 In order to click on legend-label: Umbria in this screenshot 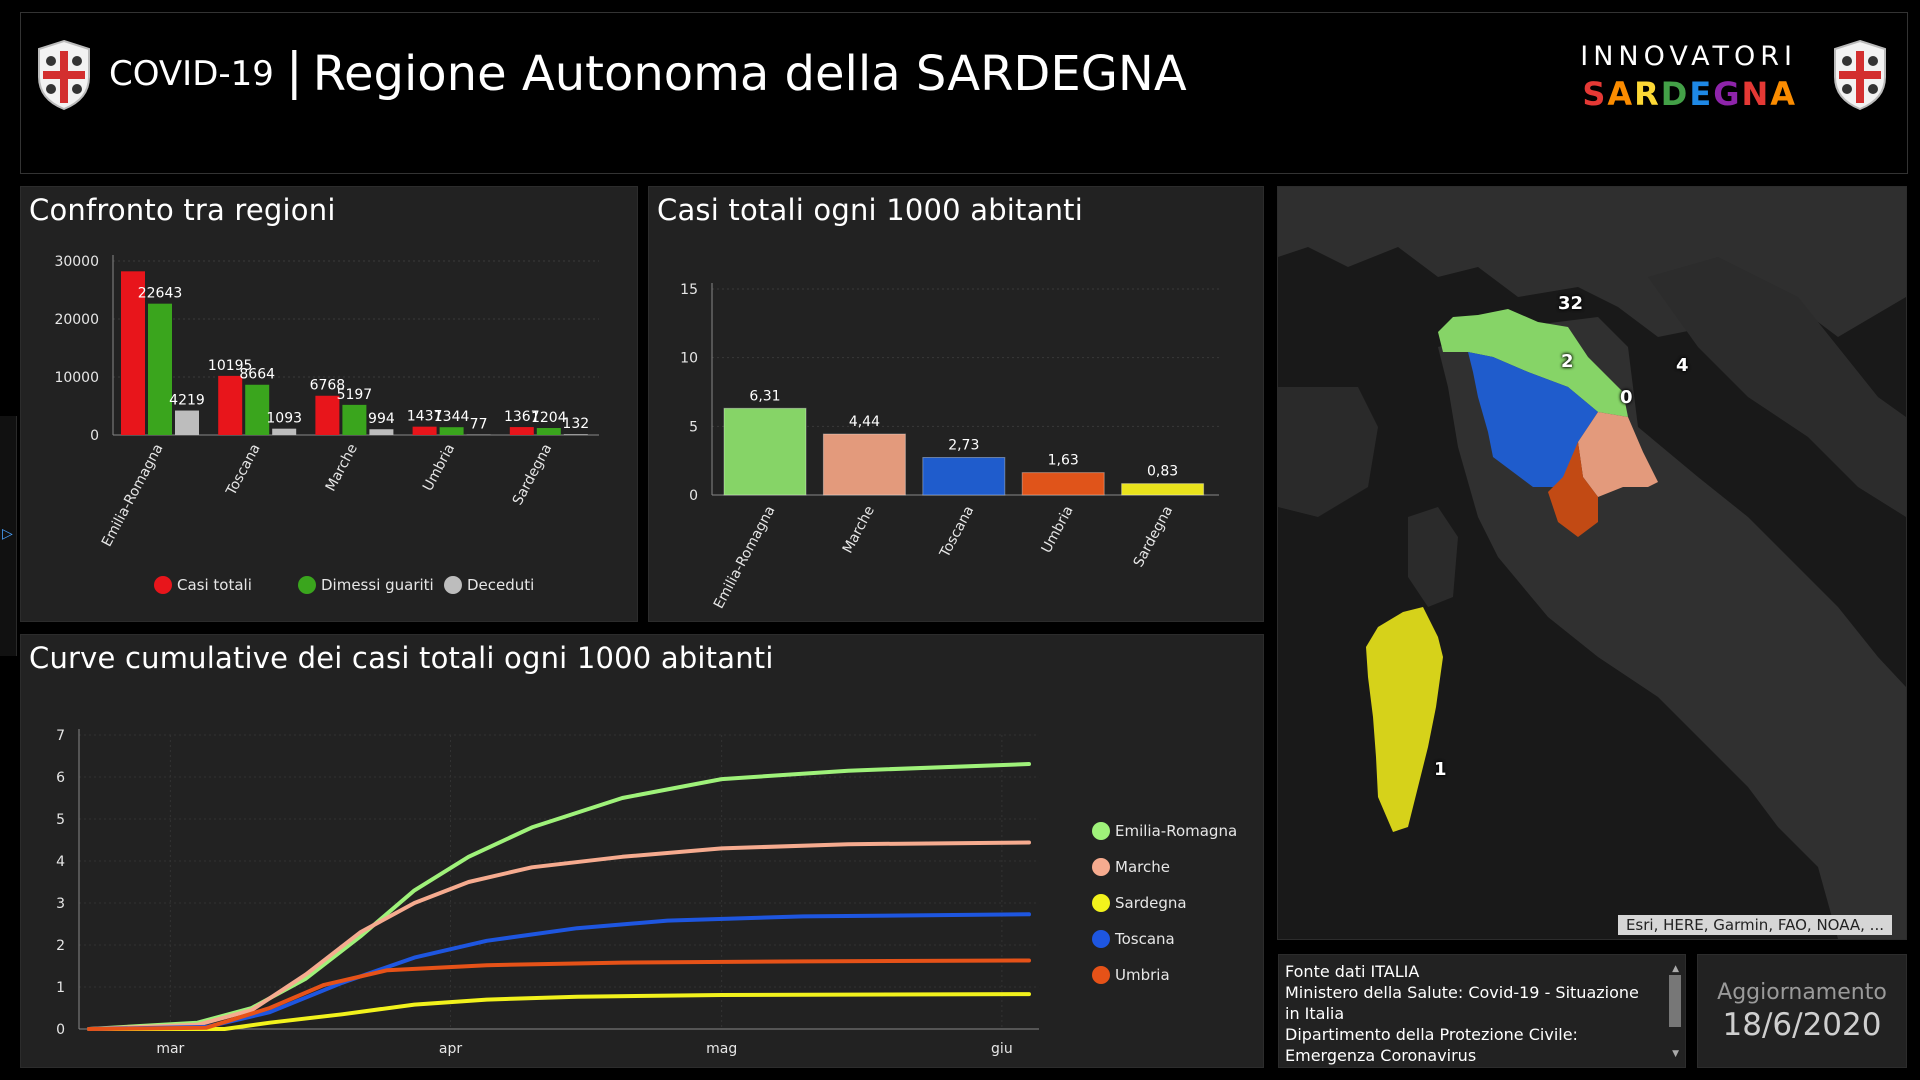, I will do `click(1142, 975)`.